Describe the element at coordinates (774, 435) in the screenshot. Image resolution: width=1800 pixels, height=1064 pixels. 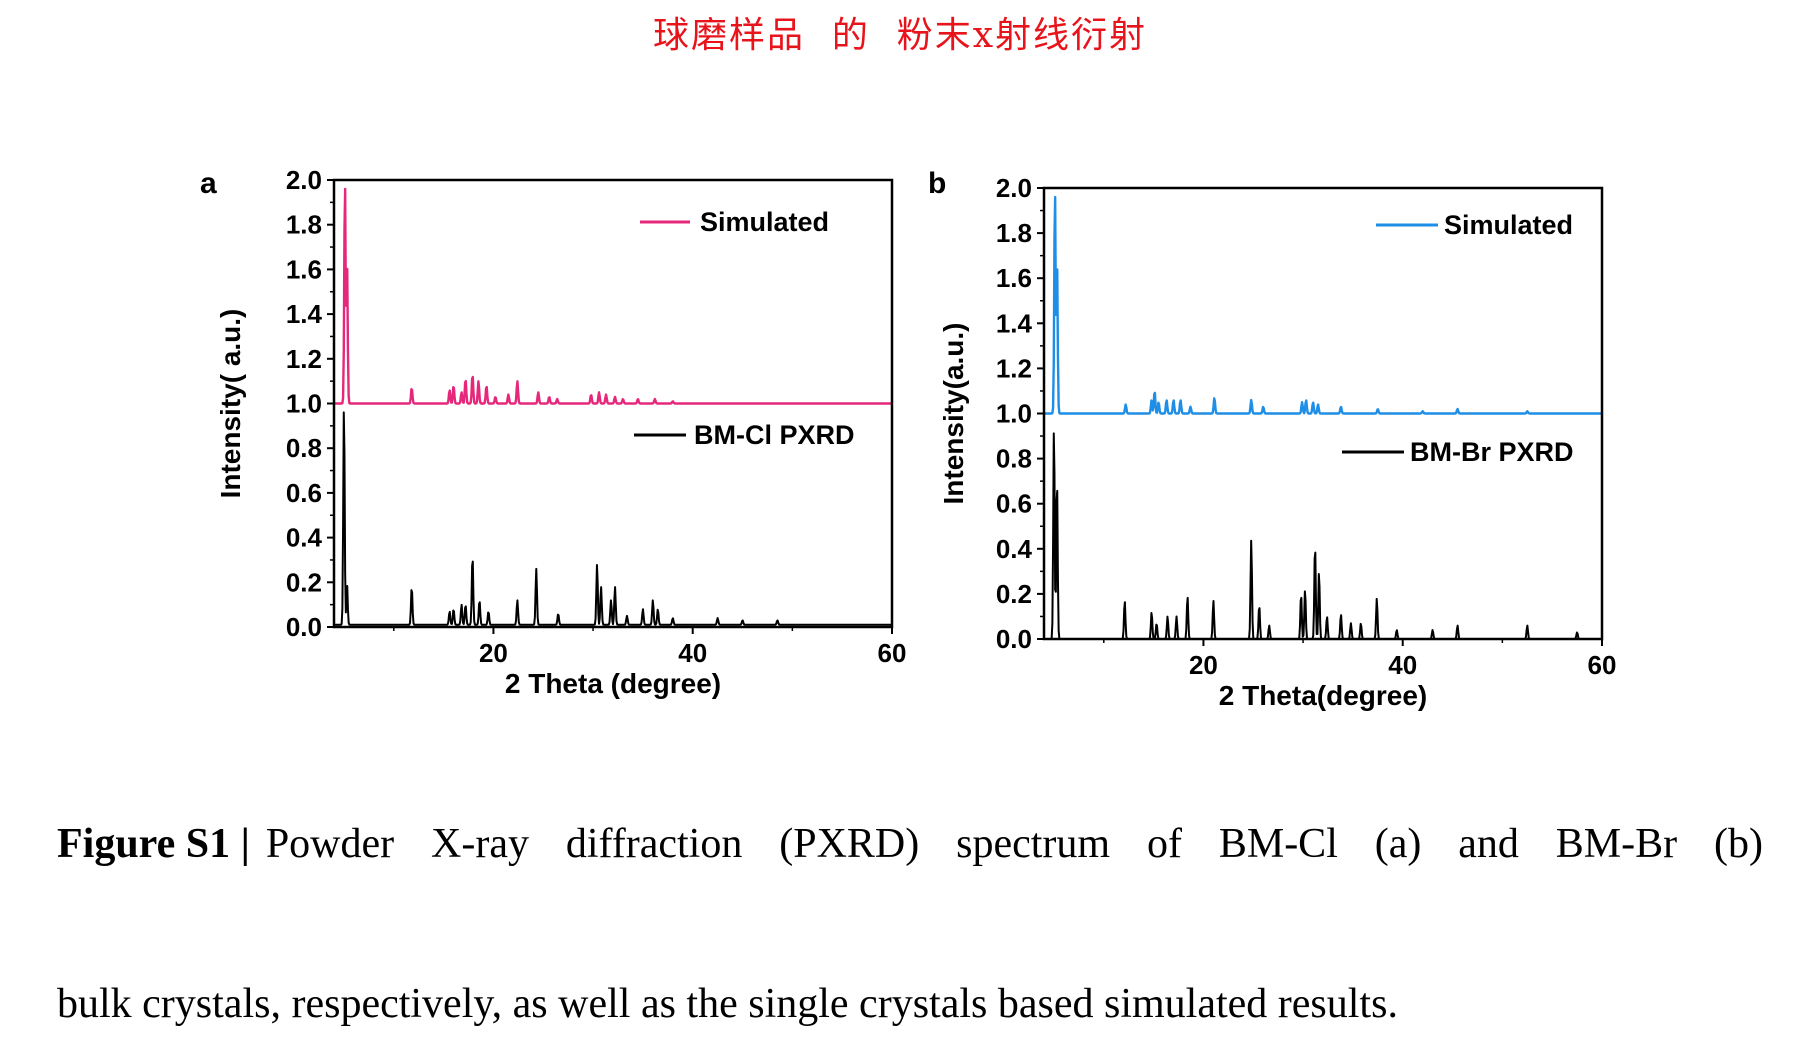
I see `legend-label-measured: BM-Cl PXRD` at that location.